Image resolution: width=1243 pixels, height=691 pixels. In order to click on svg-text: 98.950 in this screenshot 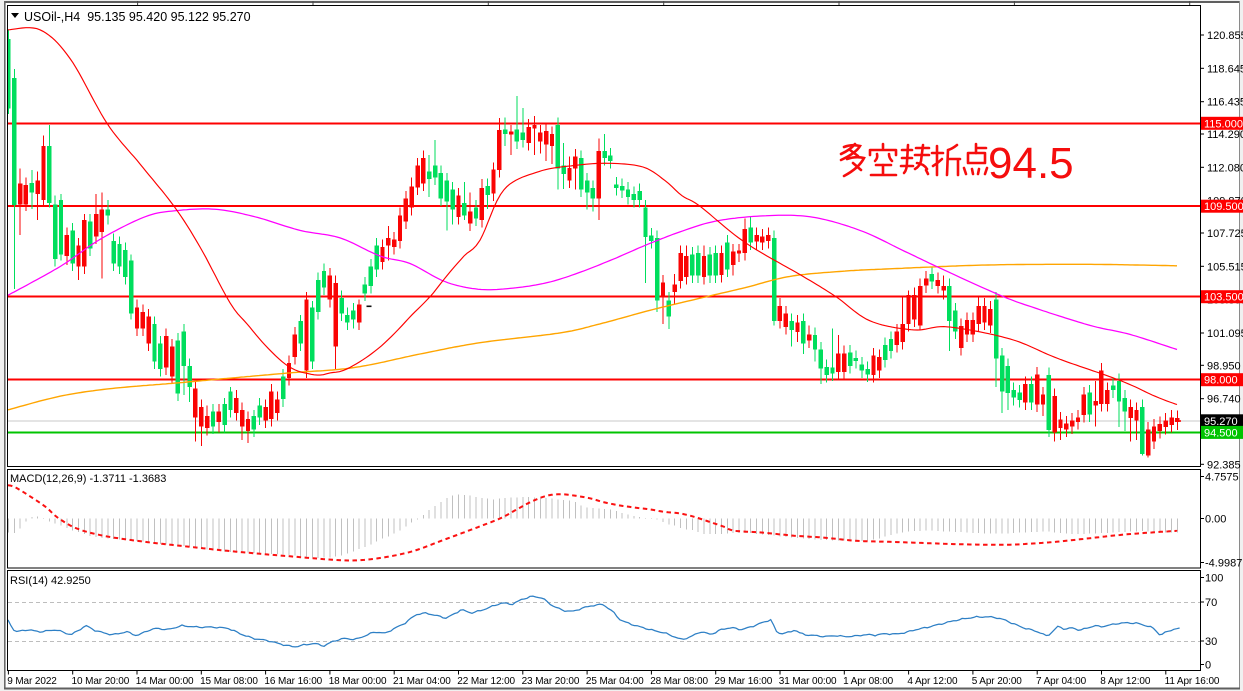, I will do `click(1224, 366)`.